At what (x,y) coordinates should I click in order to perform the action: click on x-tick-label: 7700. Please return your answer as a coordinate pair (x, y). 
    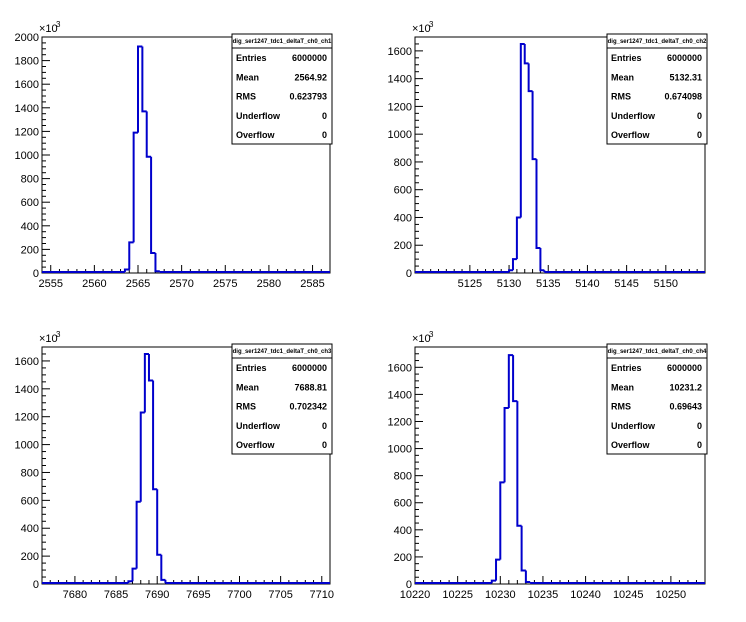
    Looking at the image, I should click on (239, 595).